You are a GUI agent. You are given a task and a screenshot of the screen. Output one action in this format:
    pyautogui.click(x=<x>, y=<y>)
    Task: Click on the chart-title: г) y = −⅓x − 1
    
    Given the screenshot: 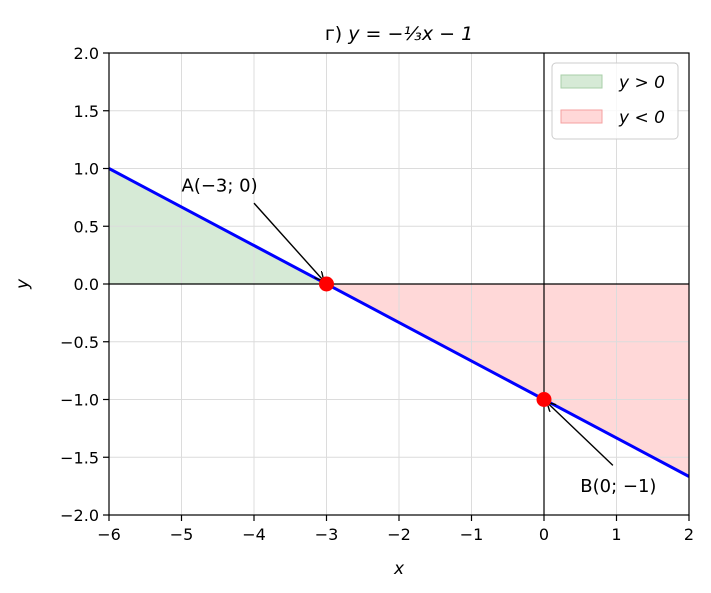 What is the action you would take?
    pyautogui.click(x=399, y=34)
    